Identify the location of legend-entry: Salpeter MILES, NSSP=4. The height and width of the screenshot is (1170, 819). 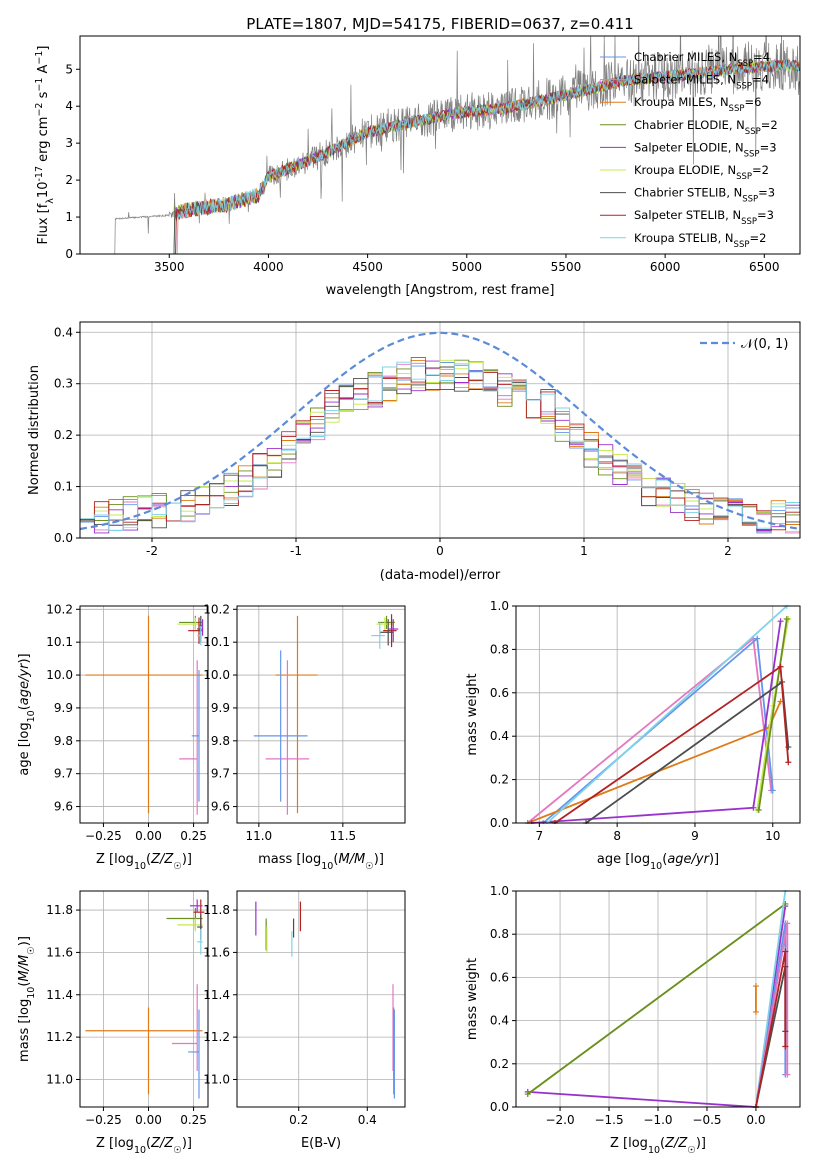
(701, 82).